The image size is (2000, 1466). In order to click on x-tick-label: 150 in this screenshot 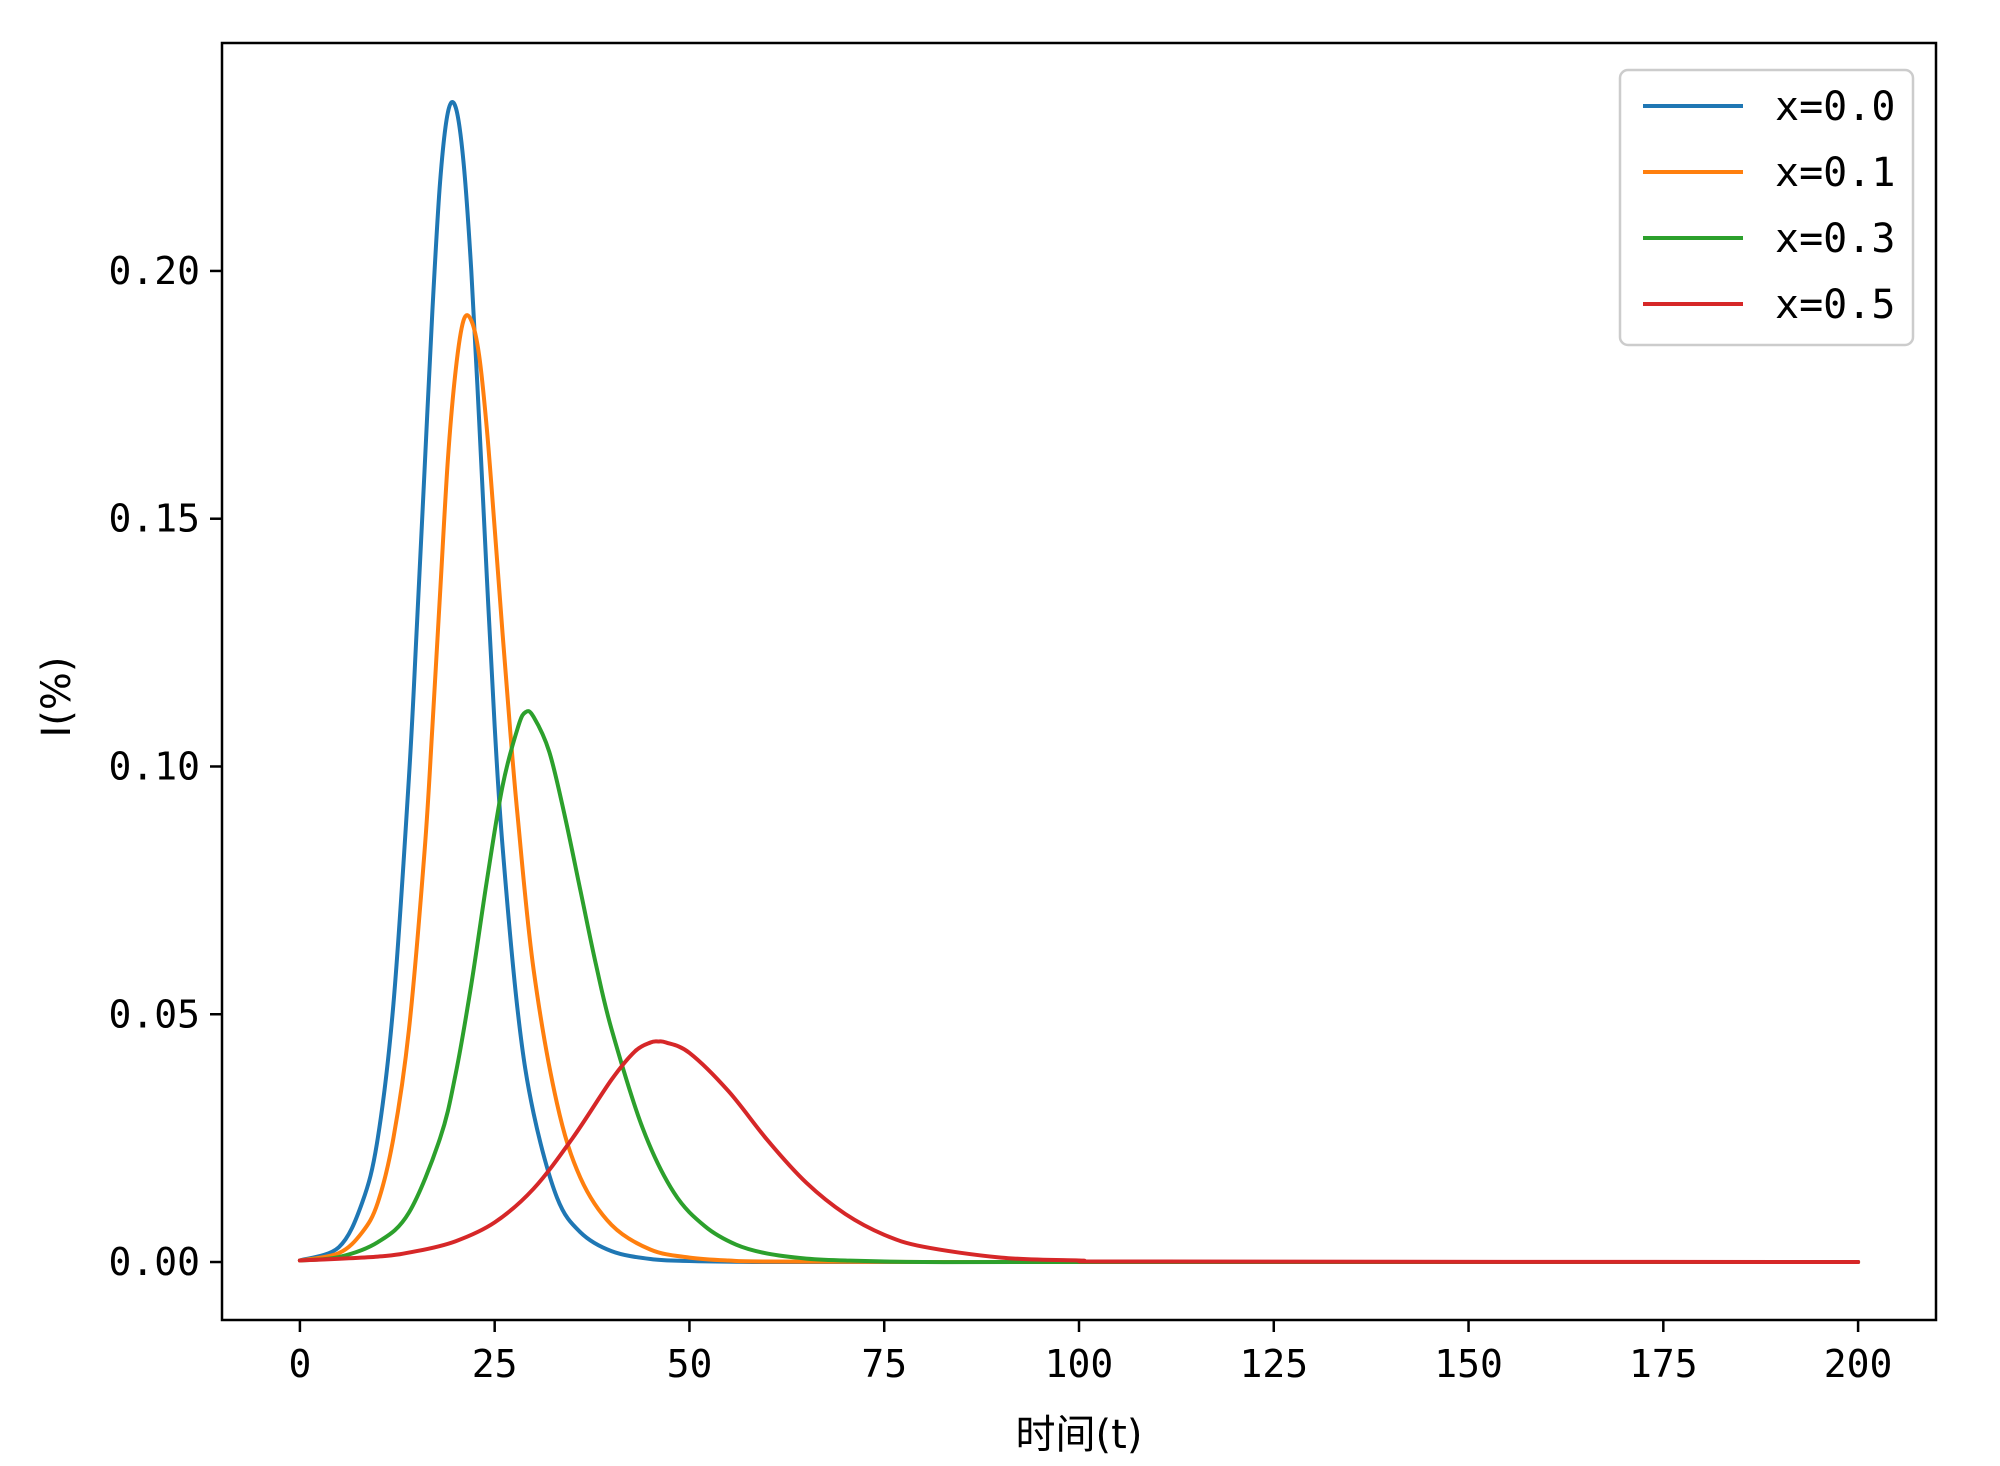, I will do `click(1468, 1364)`.